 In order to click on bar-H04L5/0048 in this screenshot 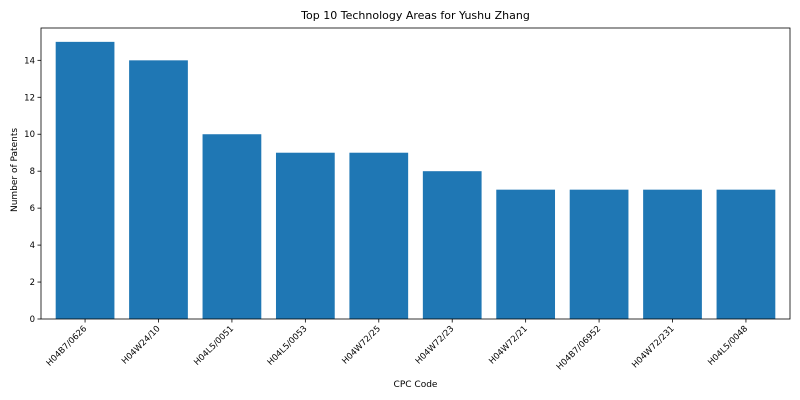, I will do `click(746, 254)`.